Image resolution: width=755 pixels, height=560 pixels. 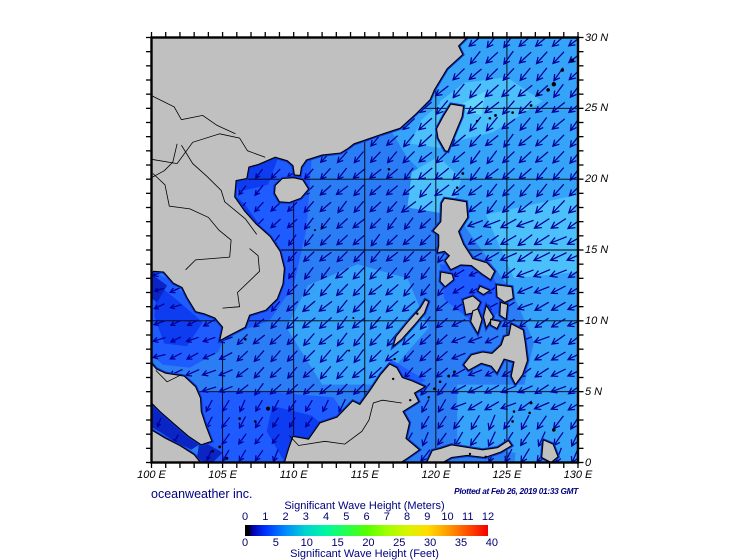 I want to click on lon-label-130: 130 E, so click(x=578, y=475).